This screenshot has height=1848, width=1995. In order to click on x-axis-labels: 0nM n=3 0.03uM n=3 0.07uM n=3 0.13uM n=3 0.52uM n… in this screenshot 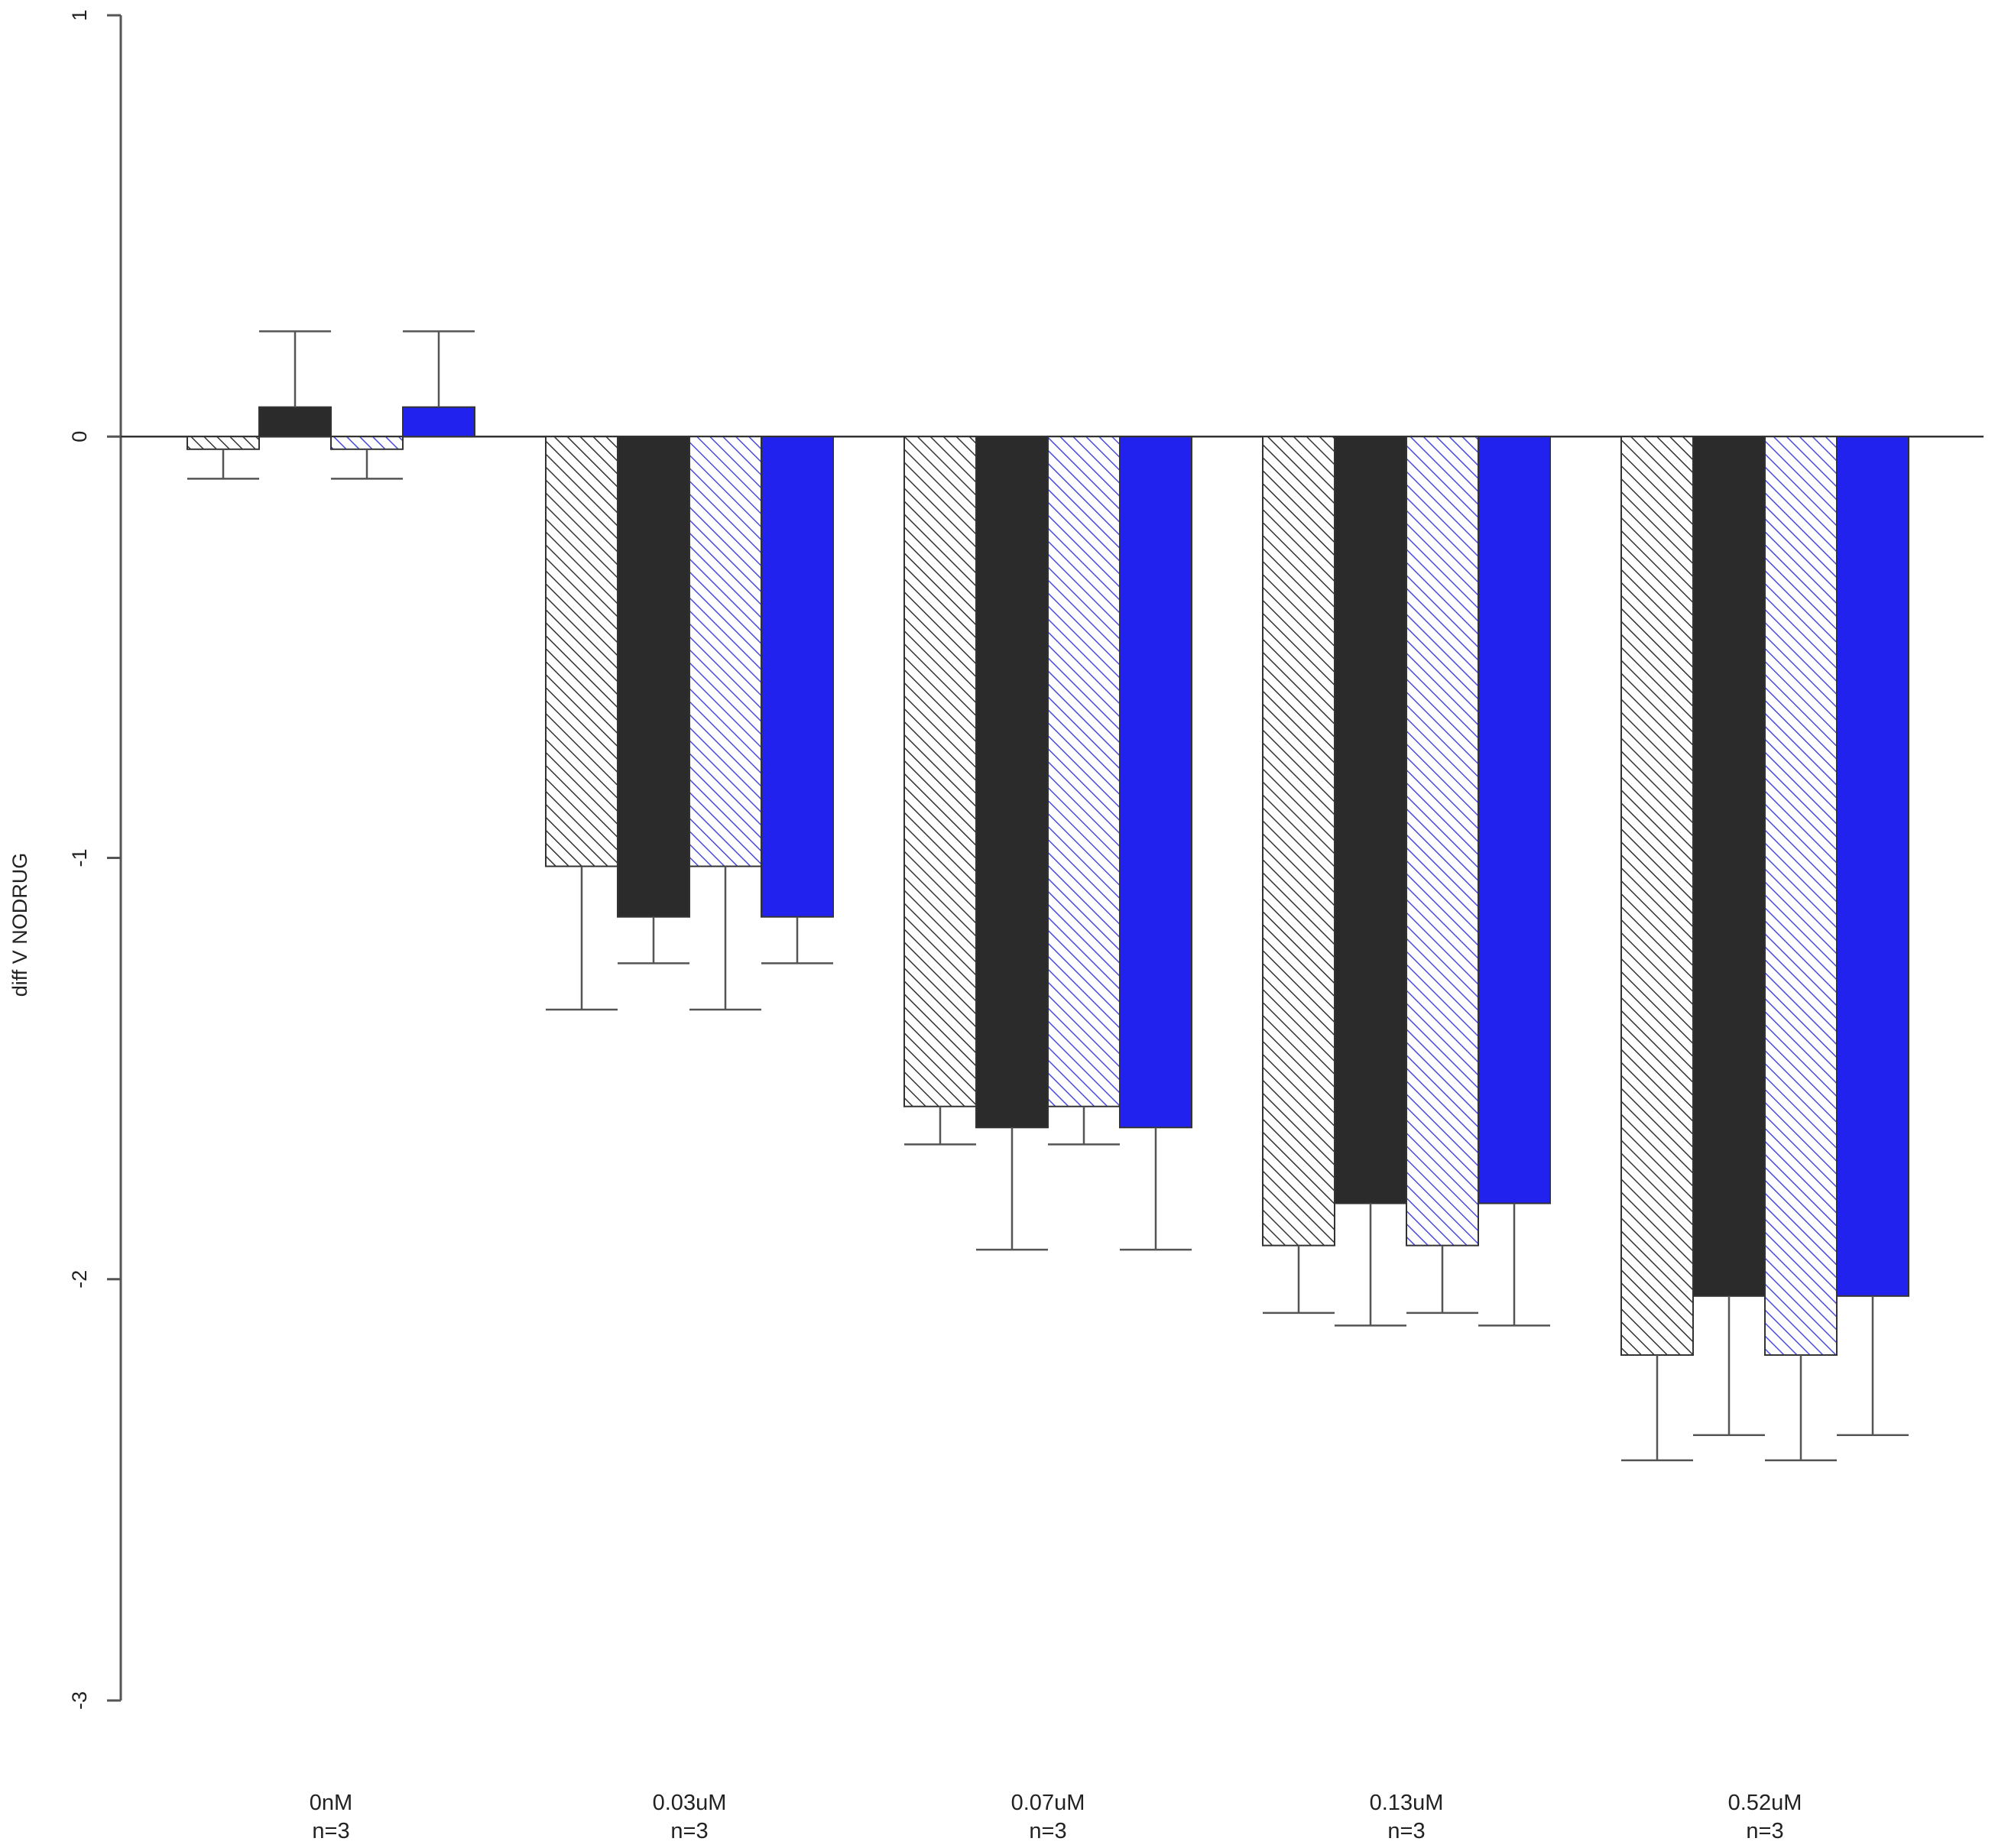, I will do `click(1056, 1817)`.